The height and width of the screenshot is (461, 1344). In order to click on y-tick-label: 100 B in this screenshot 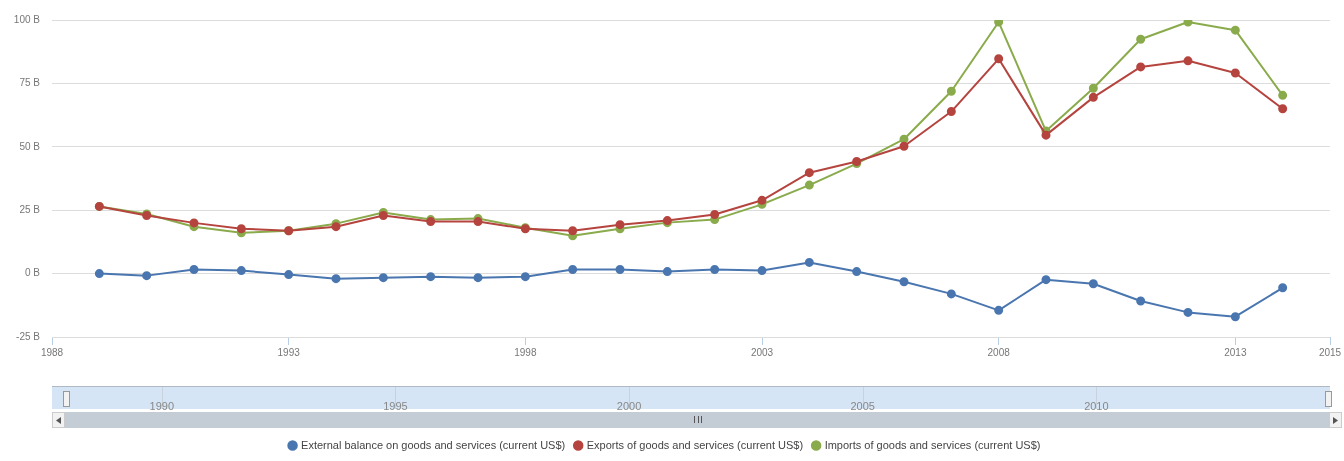, I will do `click(27, 19)`.